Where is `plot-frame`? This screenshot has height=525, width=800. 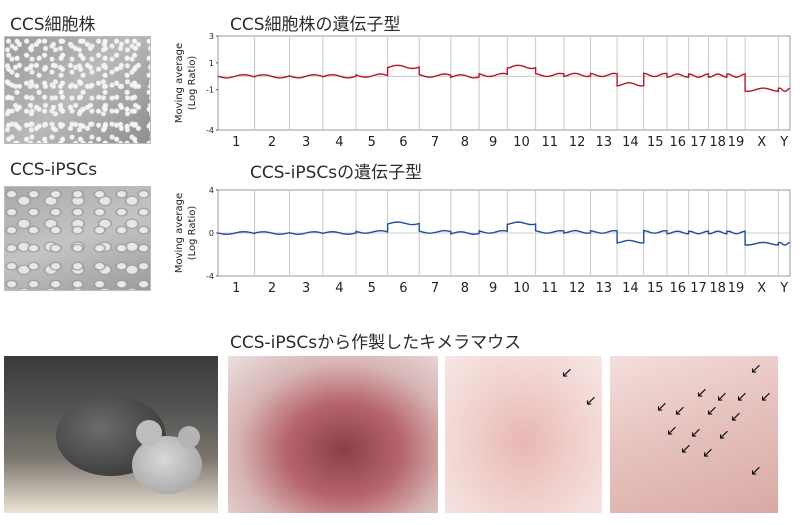 plot-frame is located at coordinates (504, 83).